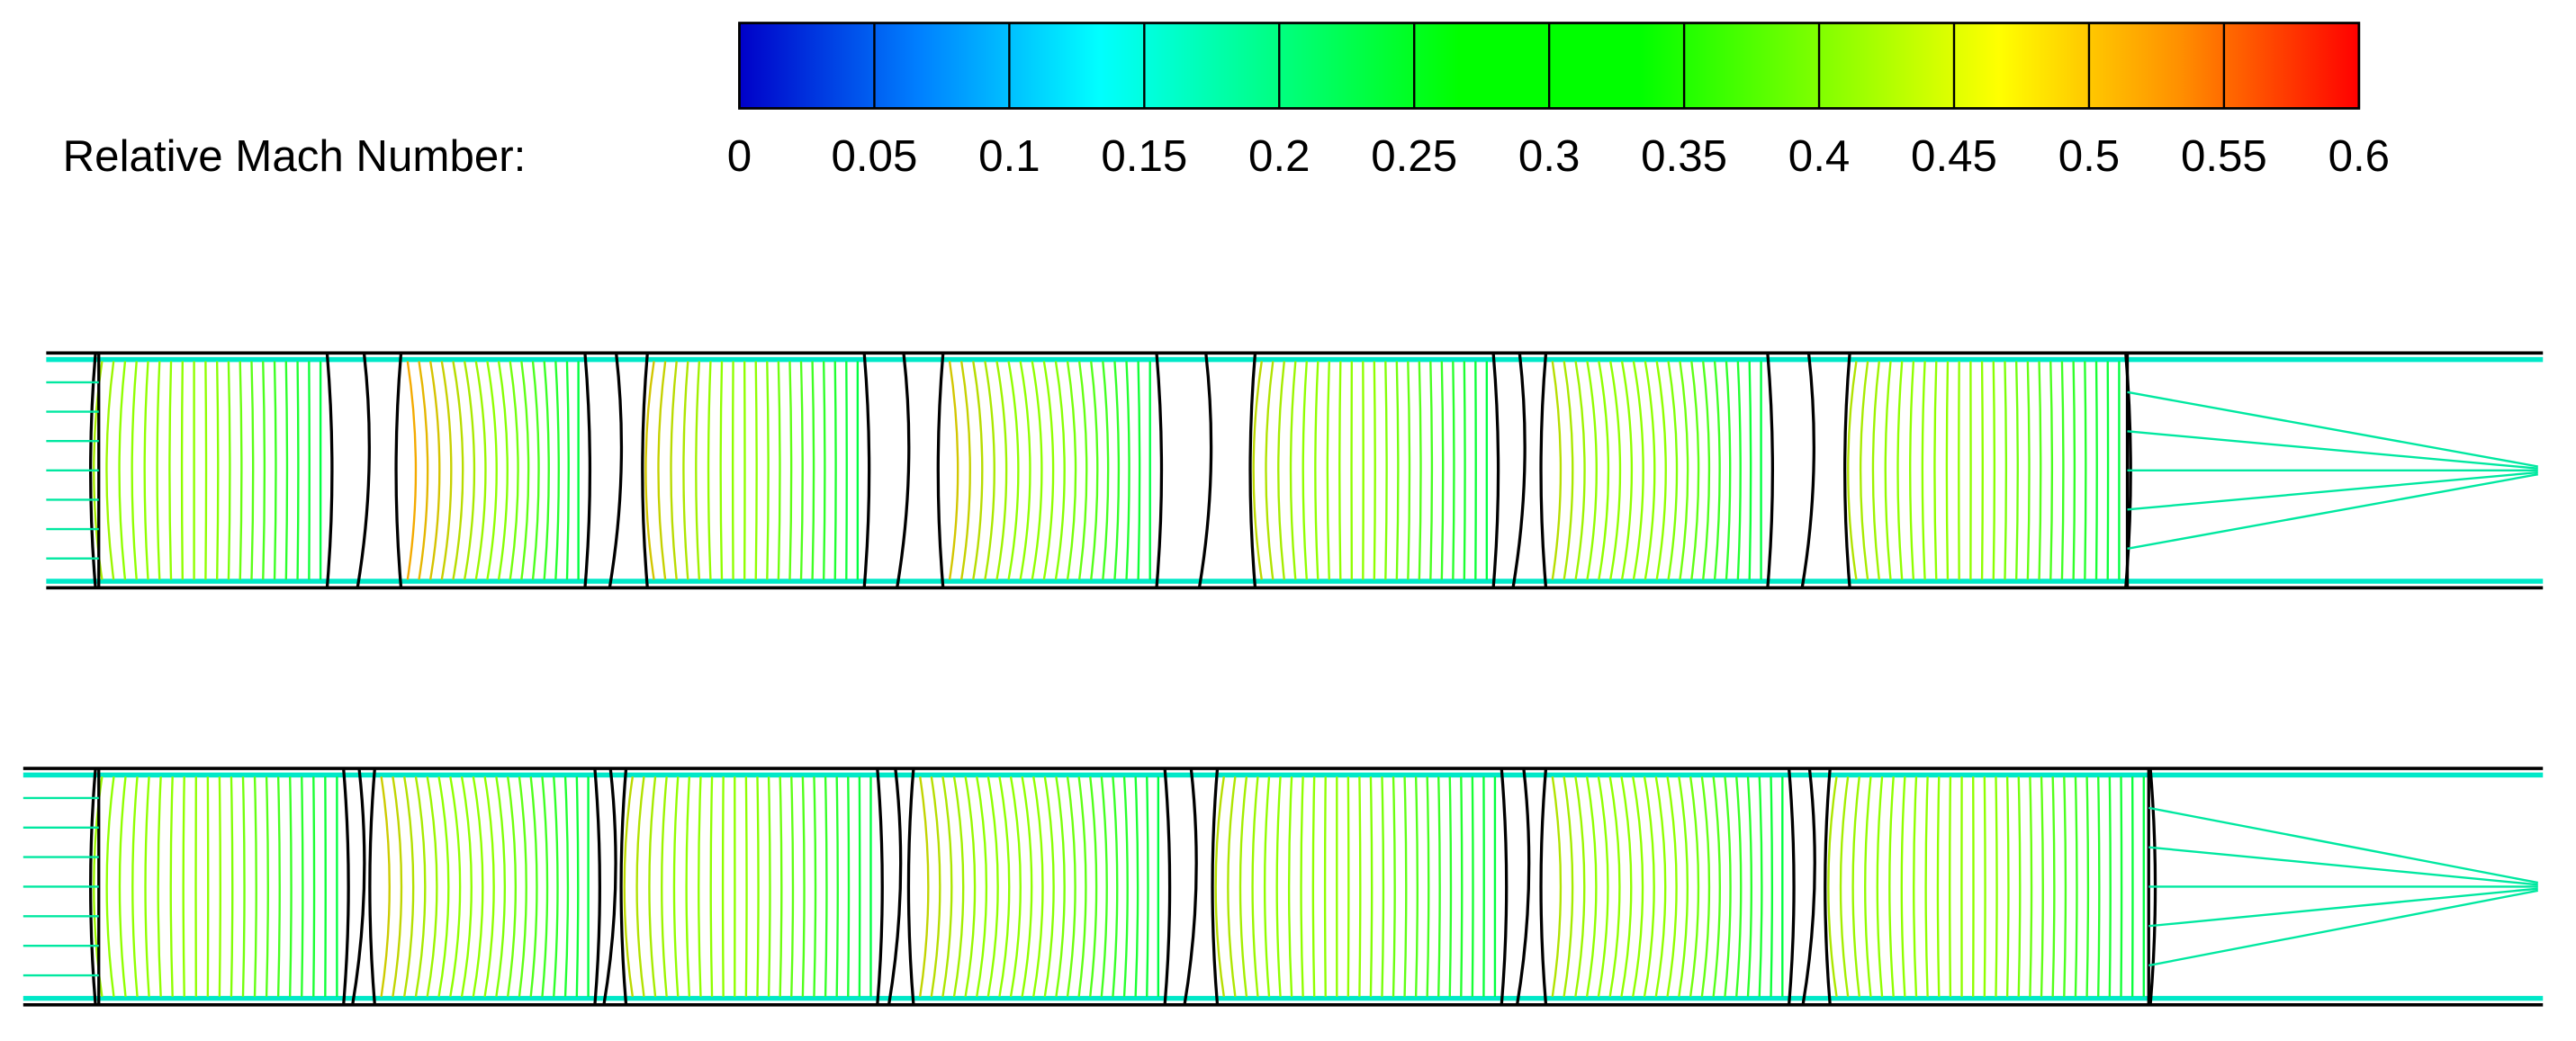 The height and width of the screenshot is (1041, 2576). I want to click on colorbar-tick-label: 0.5, so click(2089, 156).